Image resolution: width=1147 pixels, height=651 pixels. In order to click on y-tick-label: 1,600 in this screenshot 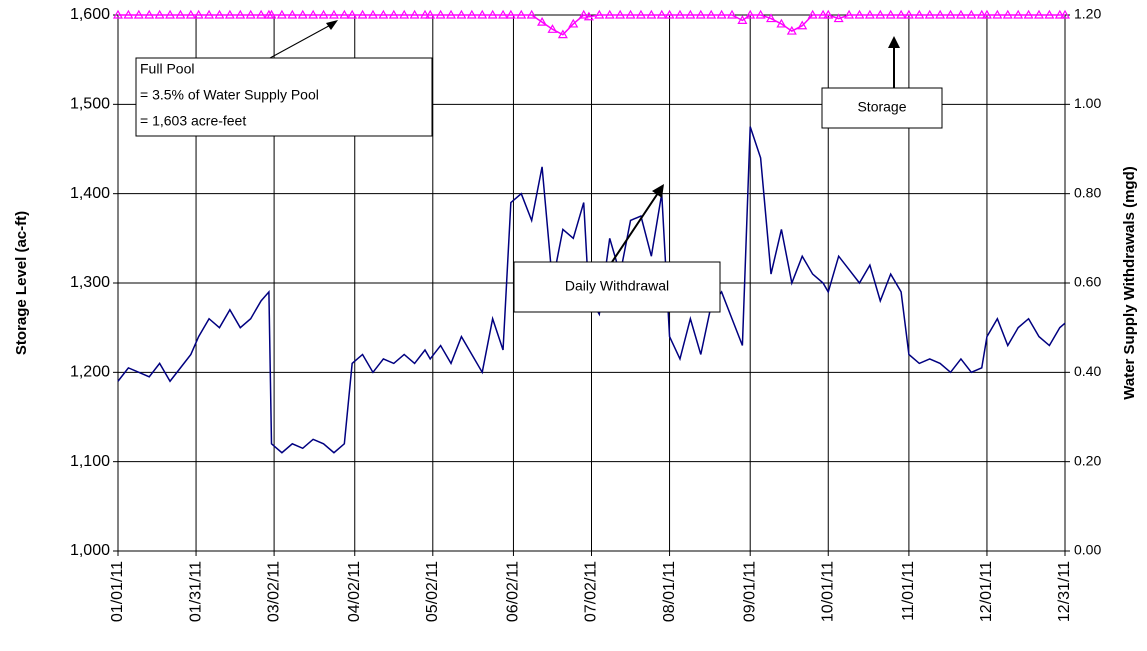, I will do `click(90, 14)`.